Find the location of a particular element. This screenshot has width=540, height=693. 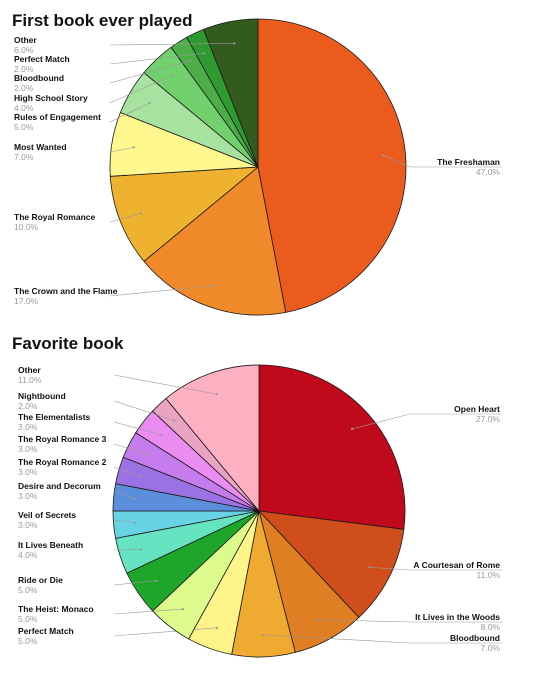

chart-2-leader-desire-and-decorum is located at coordinates (124, 495).